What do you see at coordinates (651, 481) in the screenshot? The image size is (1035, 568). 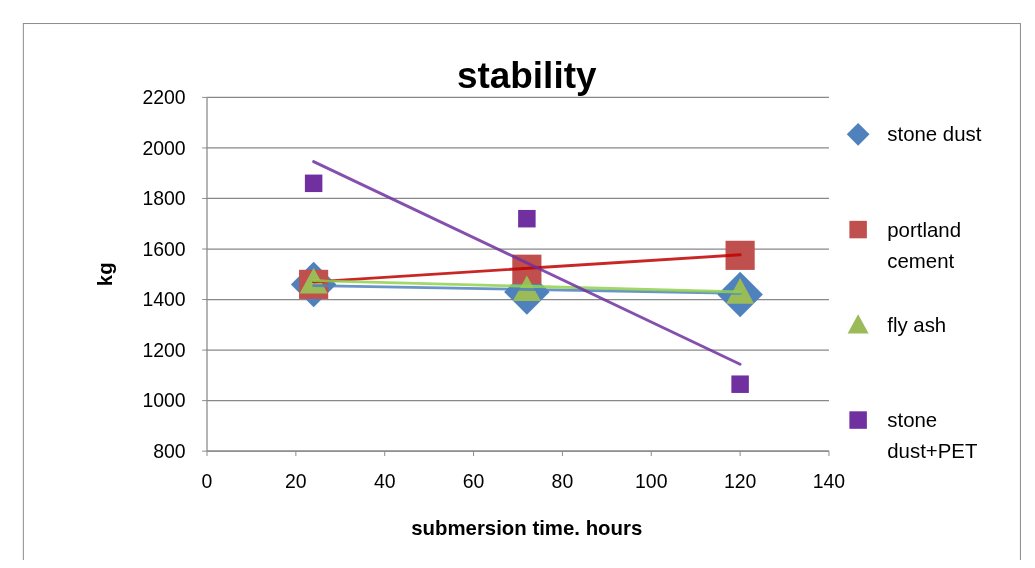 I see `x-tick-label: 100` at bounding box center [651, 481].